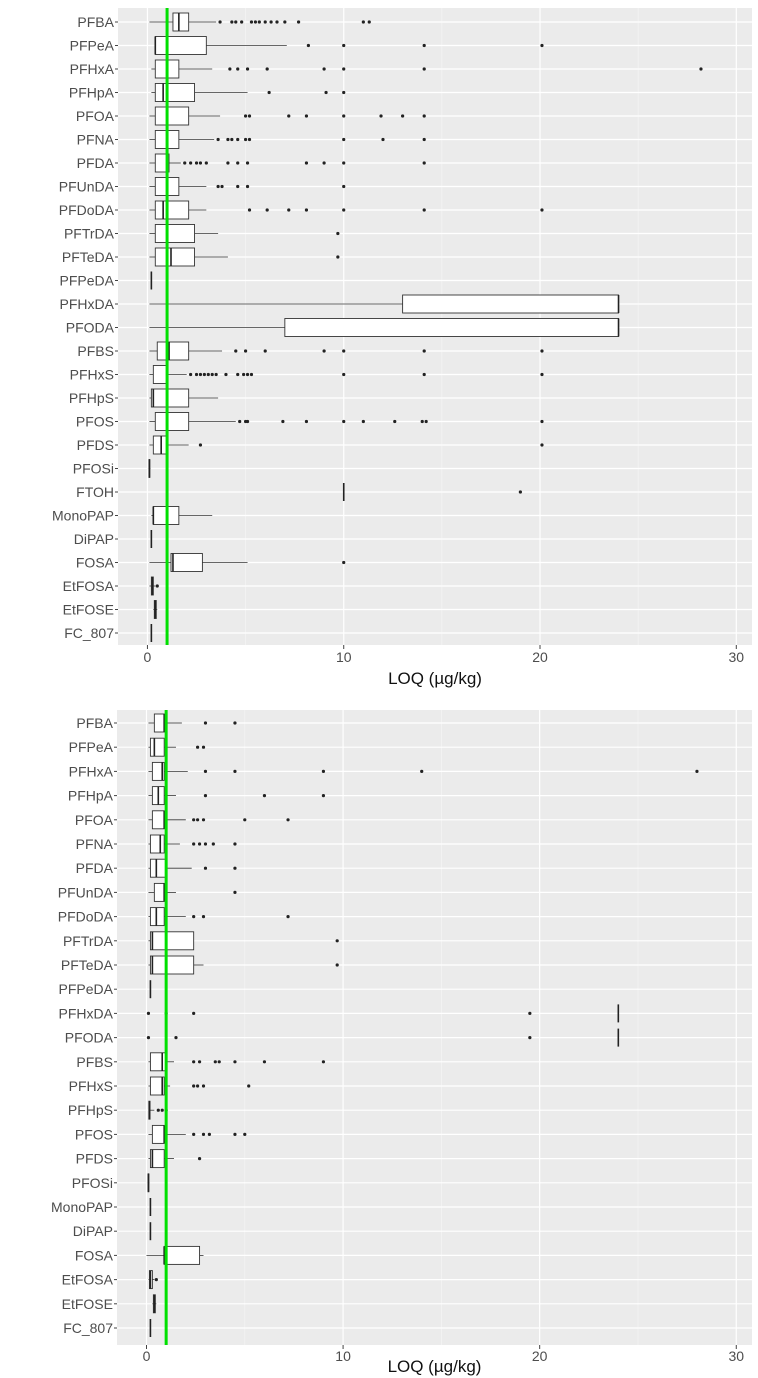 The image size is (758, 1378). Describe the element at coordinates (95, 422) in the screenshot. I see `y-tick-label: PFOS` at that location.